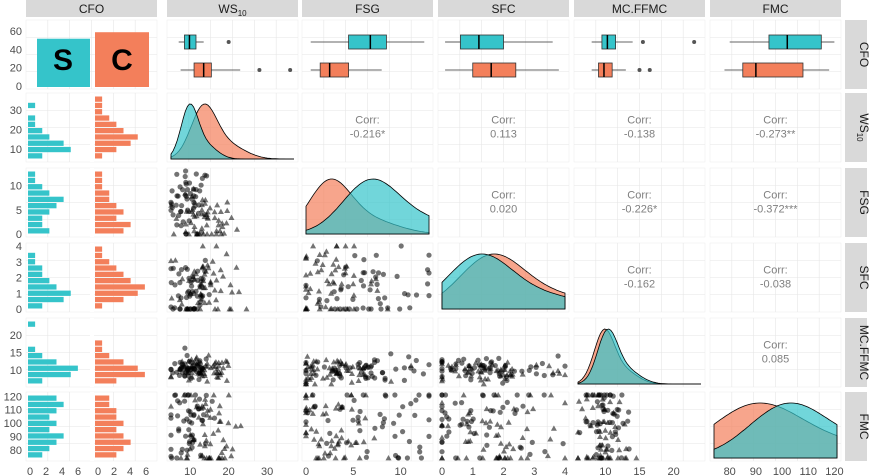 The image size is (869, 476). What do you see at coordinates (834, 471) in the screenshot?
I see `x-tick-label: 120` at bounding box center [834, 471].